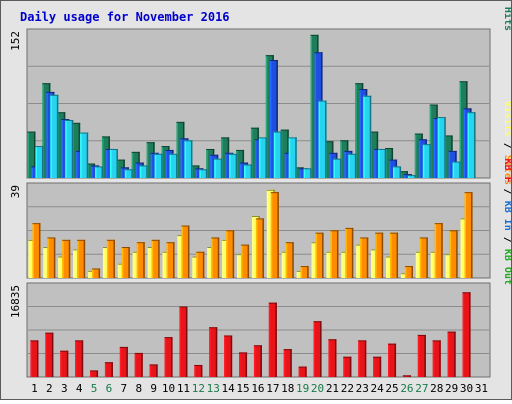 Image resolution: width=512 pixels, height=404 pixels. What do you see at coordinates (198, 388) in the screenshot?
I see `x-tick-label: 12` at bounding box center [198, 388].